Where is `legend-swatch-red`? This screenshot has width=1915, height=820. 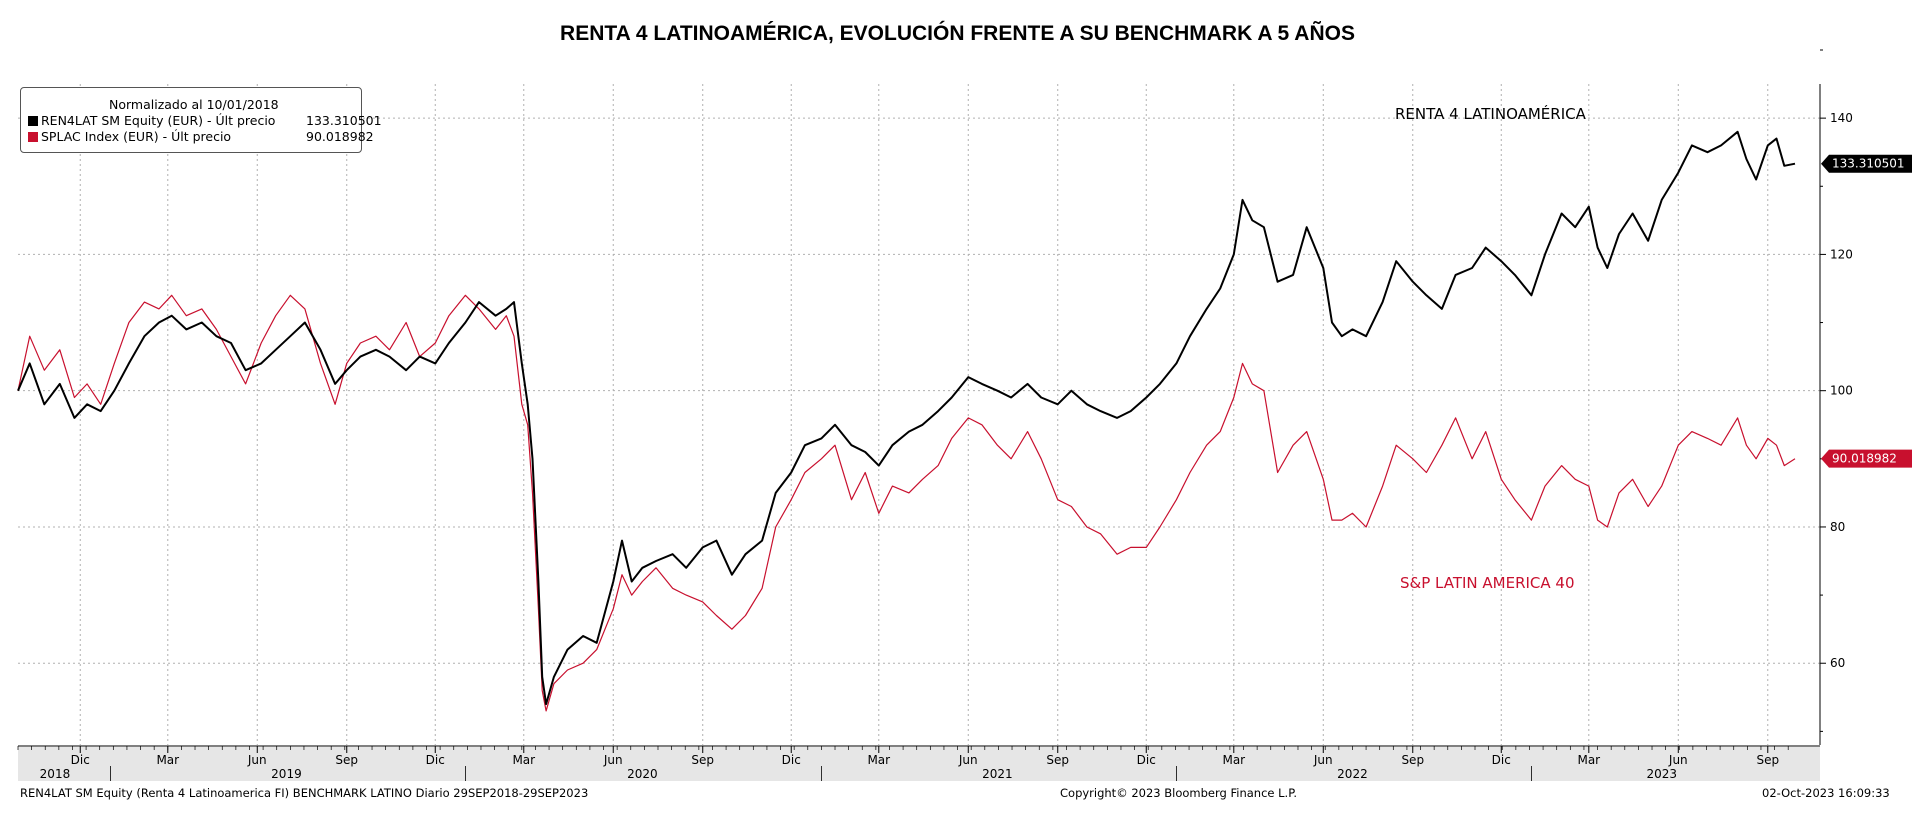
legend-swatch-red is located at coordinates (33, 137).